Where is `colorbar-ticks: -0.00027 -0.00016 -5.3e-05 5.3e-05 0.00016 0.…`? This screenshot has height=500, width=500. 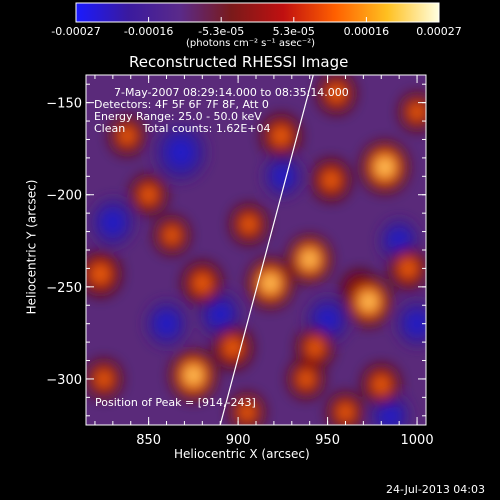 colorbar-ticks: -0.00027 -0.00016 -5.3e-05 5.3e-05 0.00016 0.… is located at coordinates (256, 27).